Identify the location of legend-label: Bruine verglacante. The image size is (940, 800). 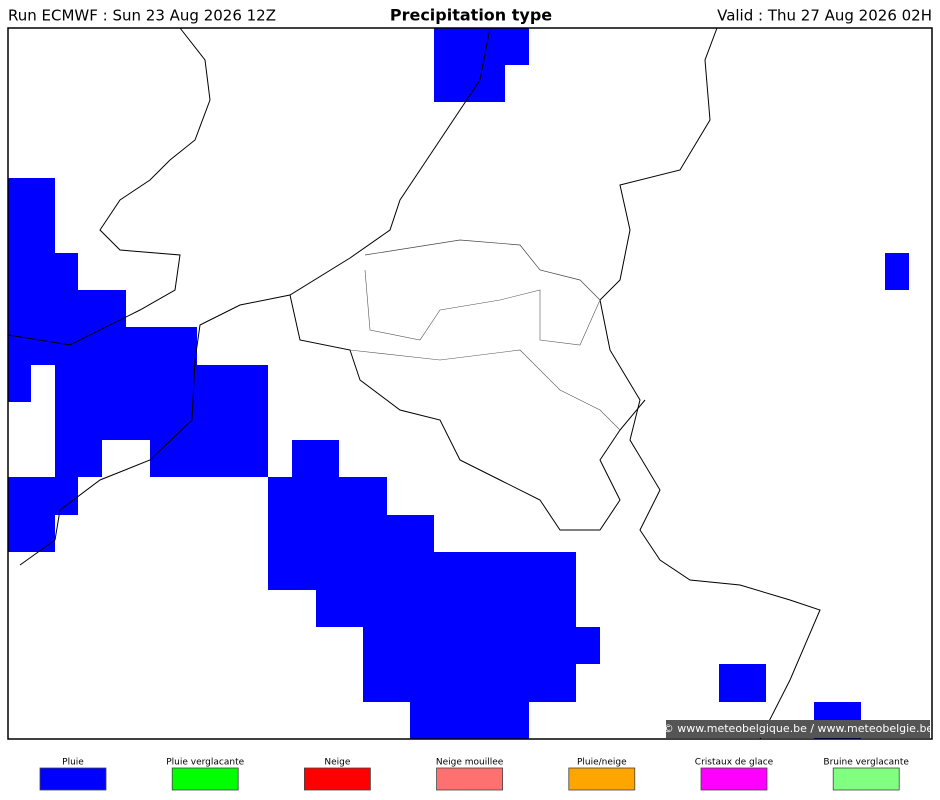
(866, 763).